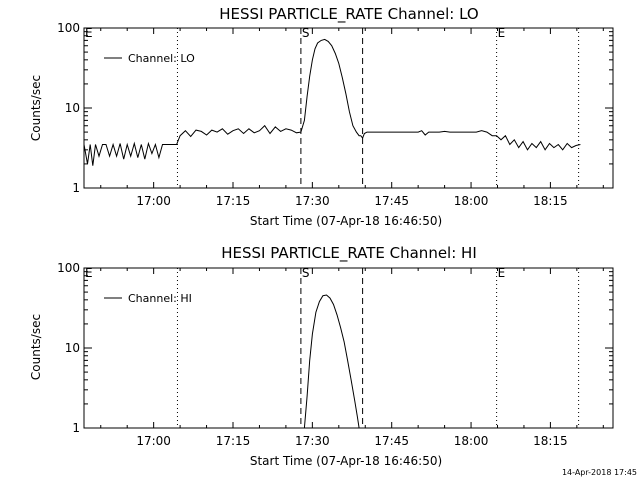 This screenshot has height=480, width=640. Describe the element at coordinates (36, 347) in the screenshot. I see `hi-y-axis-label: Counts/sec` at that location.